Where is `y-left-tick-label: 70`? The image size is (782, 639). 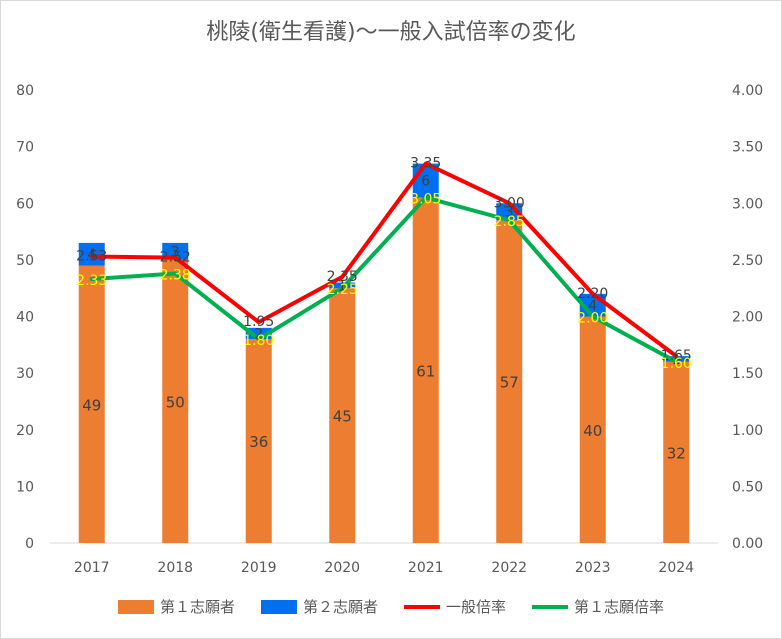
y-left-tick-label: 70 is located at coordinates (25, 148).